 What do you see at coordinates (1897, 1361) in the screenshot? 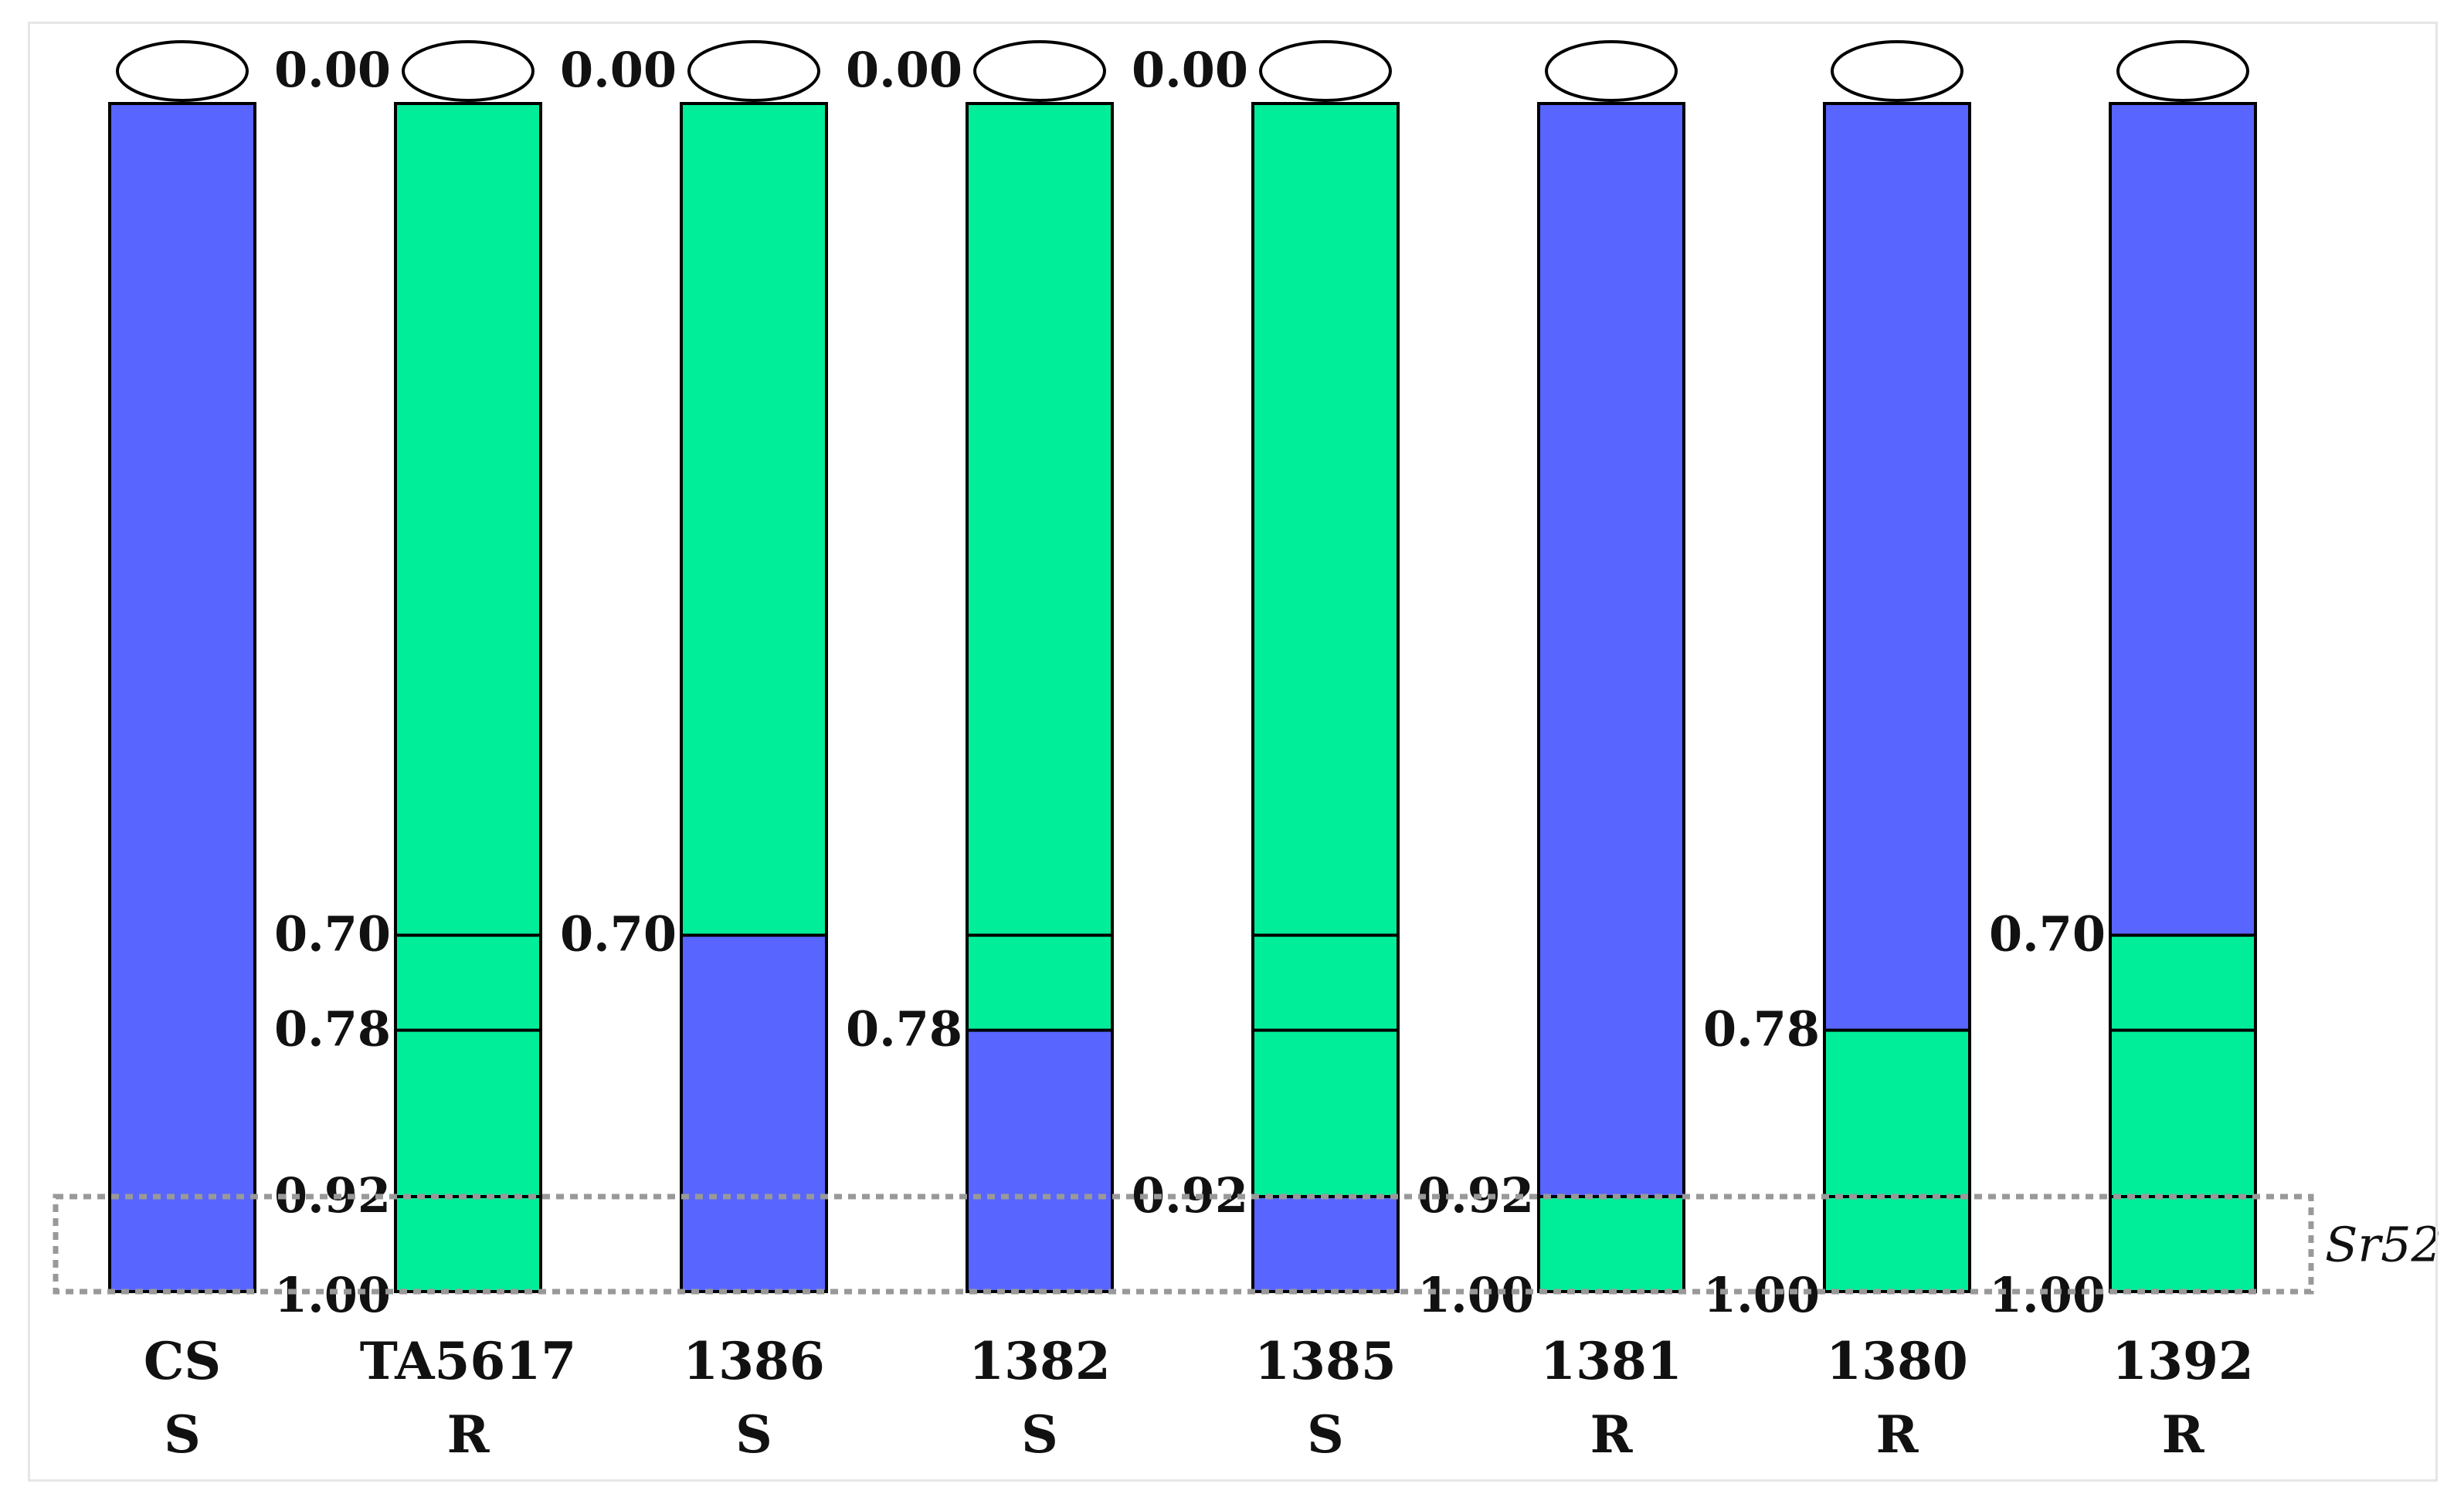
I see `line-name: 1380` at bounding box center [1897, 1361].